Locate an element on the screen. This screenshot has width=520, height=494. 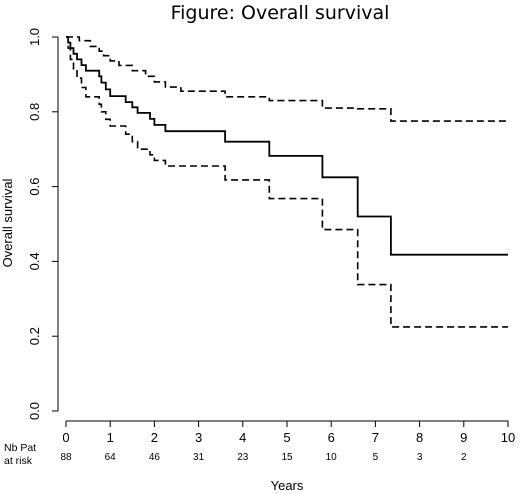
risk-count: 88 is located at coordinates (66, 457).